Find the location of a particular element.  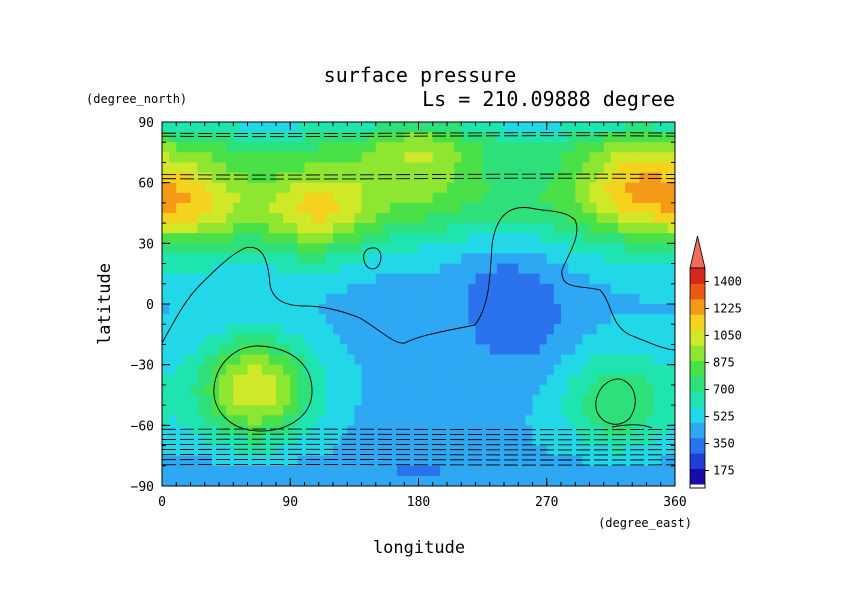

y-tick-label: −30 is located at coordinates (142, 366).